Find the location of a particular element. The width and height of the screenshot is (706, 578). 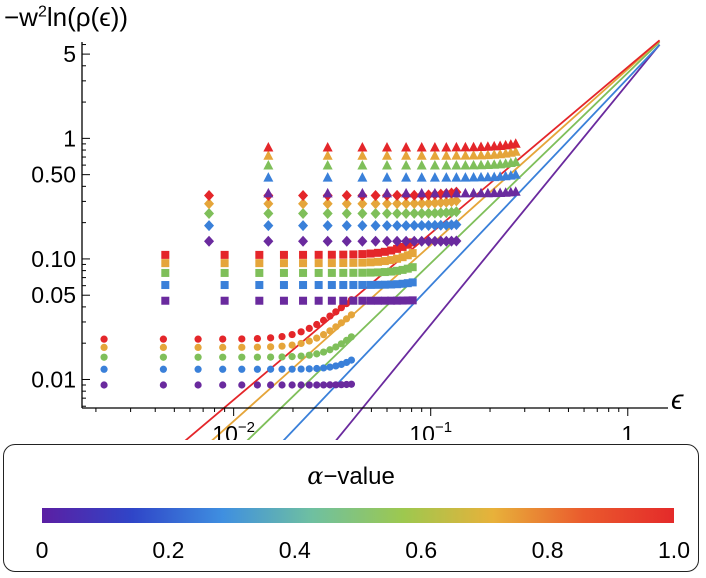

y-tick-label: 0.50 is located at coordinates (53, 175).